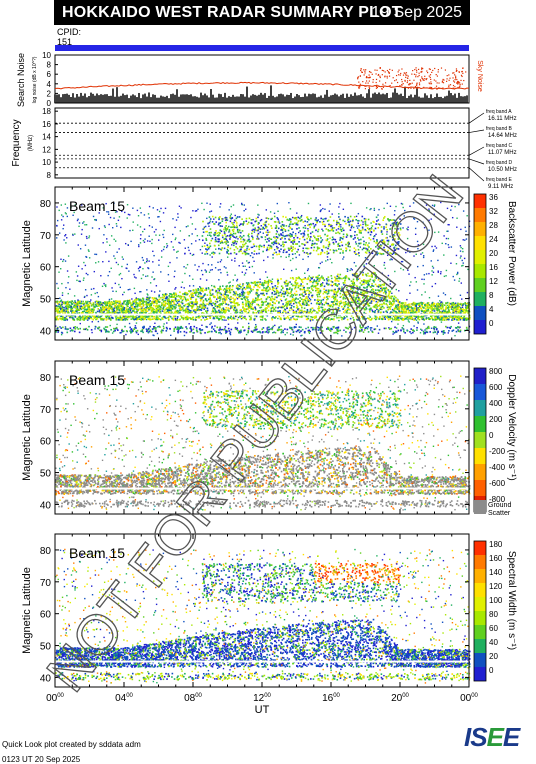 The width and height of the screenshot is (536, 764). I want to click on time-tick-label: 2000, so click(400, 698).